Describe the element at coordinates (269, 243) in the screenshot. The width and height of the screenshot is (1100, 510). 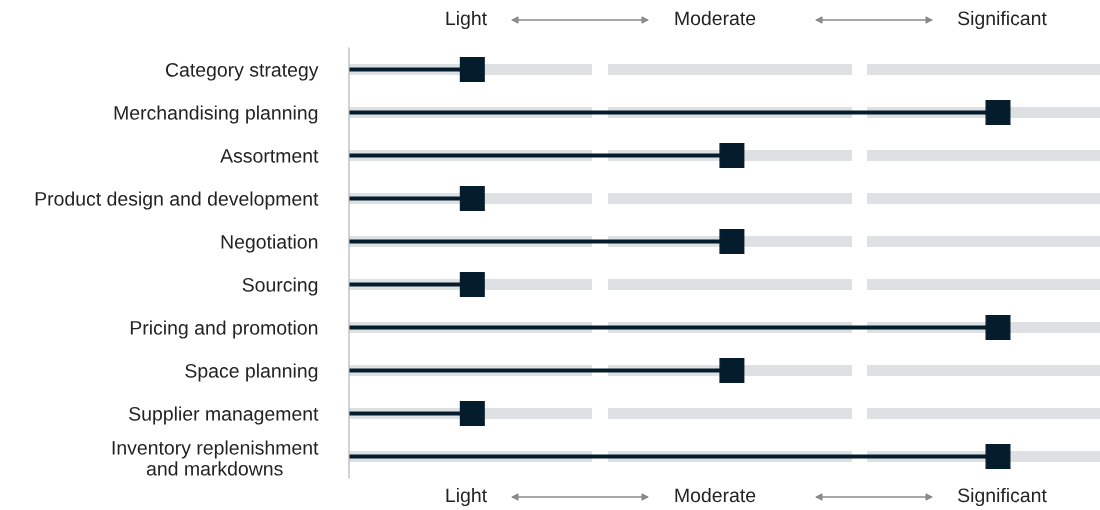
I see `y-tick-label: Negotiation` at that location.